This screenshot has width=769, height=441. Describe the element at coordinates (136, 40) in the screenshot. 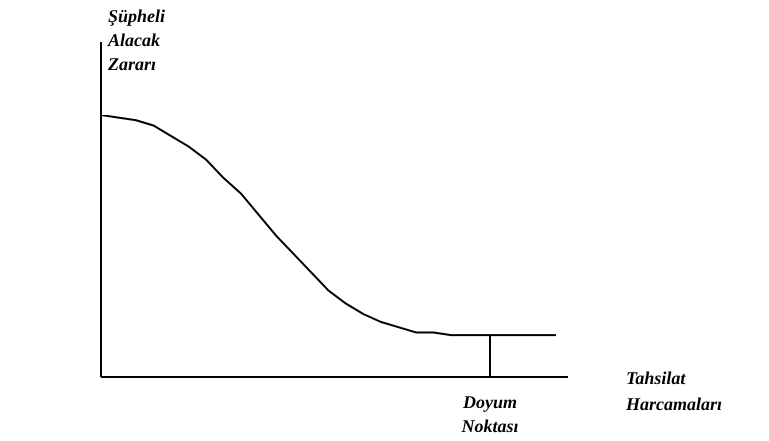

I see `y-axis-title: Şüpheli Alacak Zararı` at that location.